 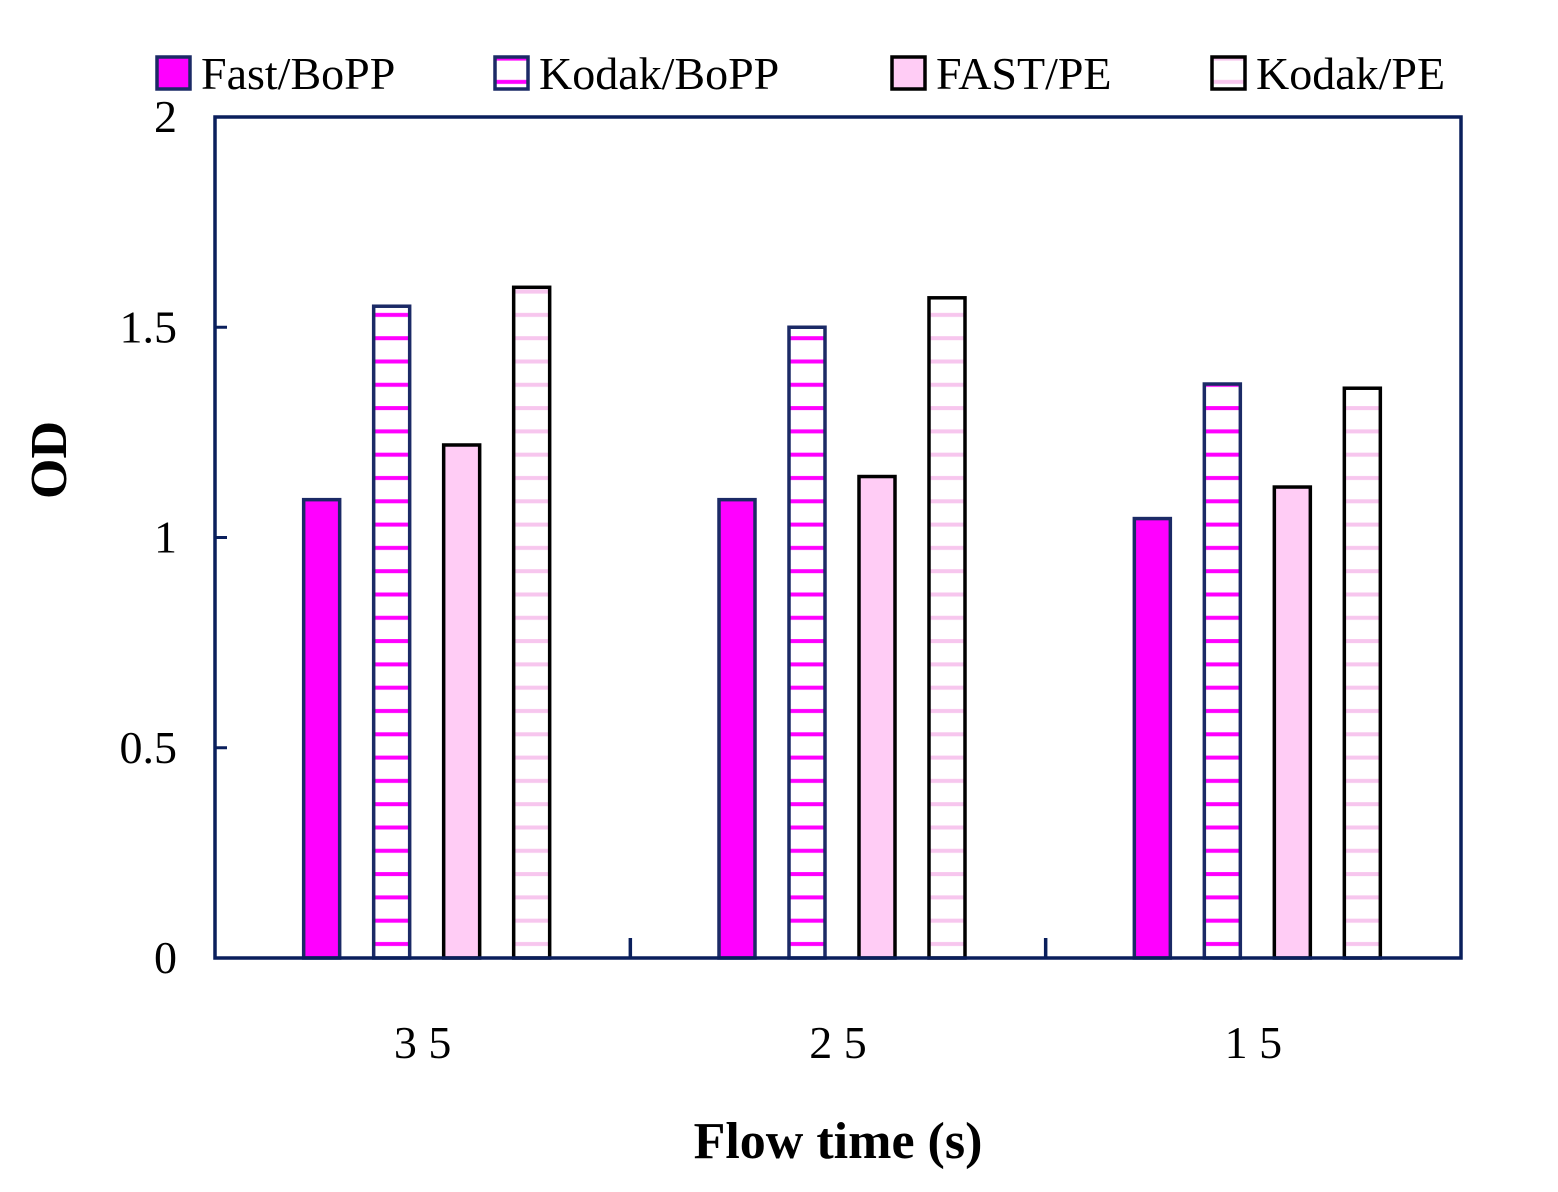 I want to click on legend-entry-kodak-pe: Kodak/PE, so click(x=1327, y=73).